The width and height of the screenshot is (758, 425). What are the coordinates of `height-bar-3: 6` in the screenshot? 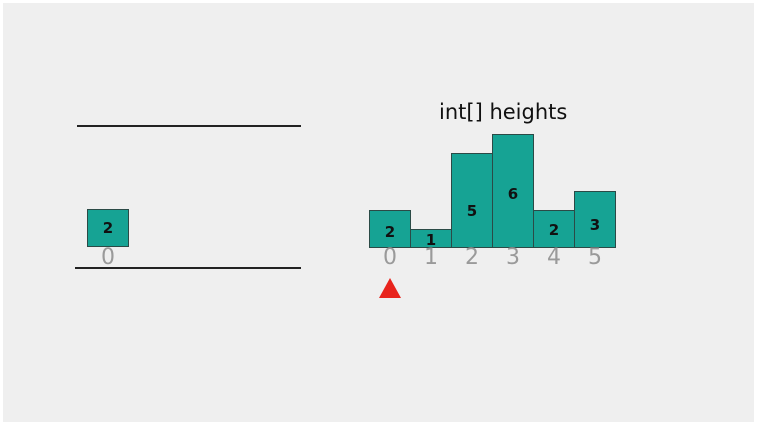 It's located at (513, 191).